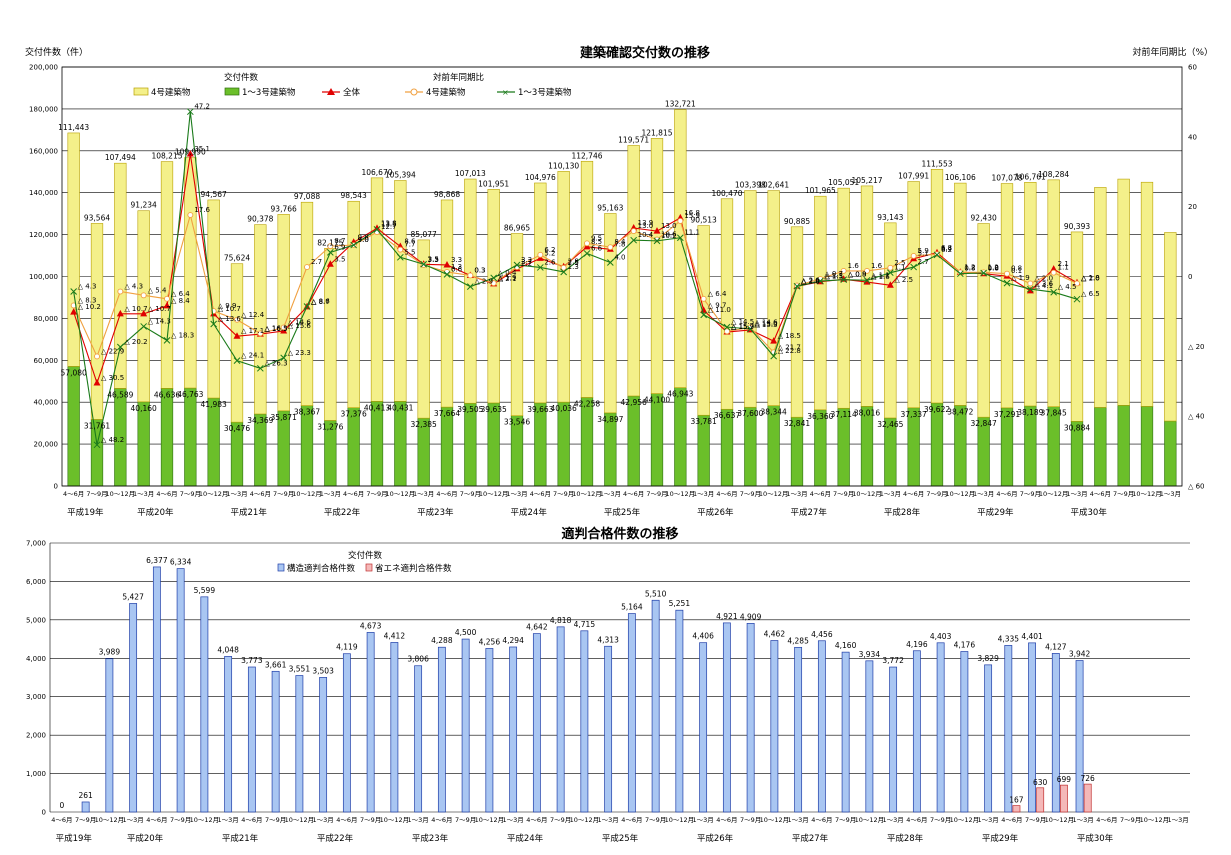 This screenshot has height=855, width=1231. Describe the element at coordinates (525, 838) in the screenshot. I see `bottom-year-label: 平成24年` at that location.